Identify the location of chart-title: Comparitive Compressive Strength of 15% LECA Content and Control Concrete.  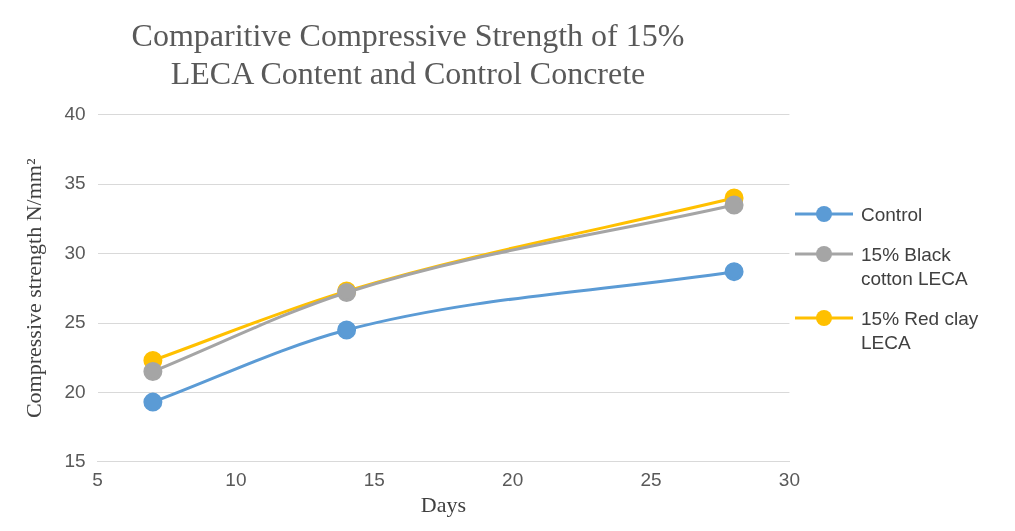
(408, 54).